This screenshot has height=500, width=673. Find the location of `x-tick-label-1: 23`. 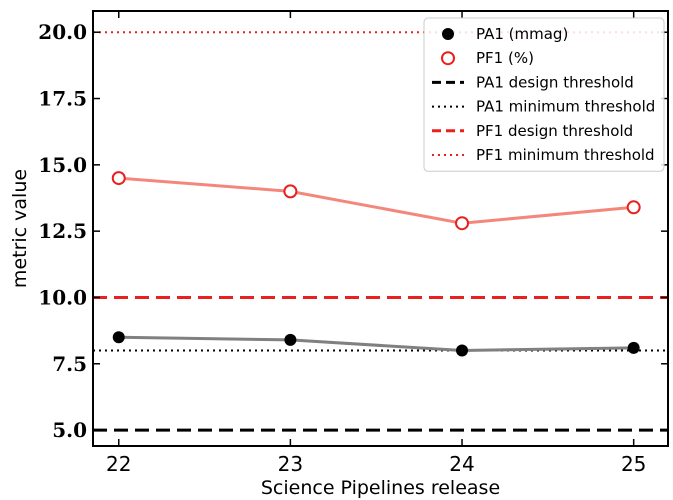

x-tick-label-1: 23 is located at coordinates (290, 464).